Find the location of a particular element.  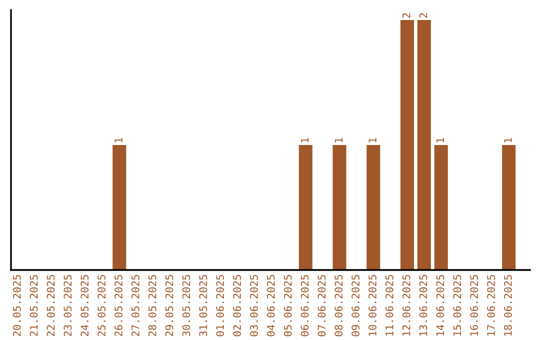

x-tick-label: 31.05.2025 is located at coordinates (203, 305).